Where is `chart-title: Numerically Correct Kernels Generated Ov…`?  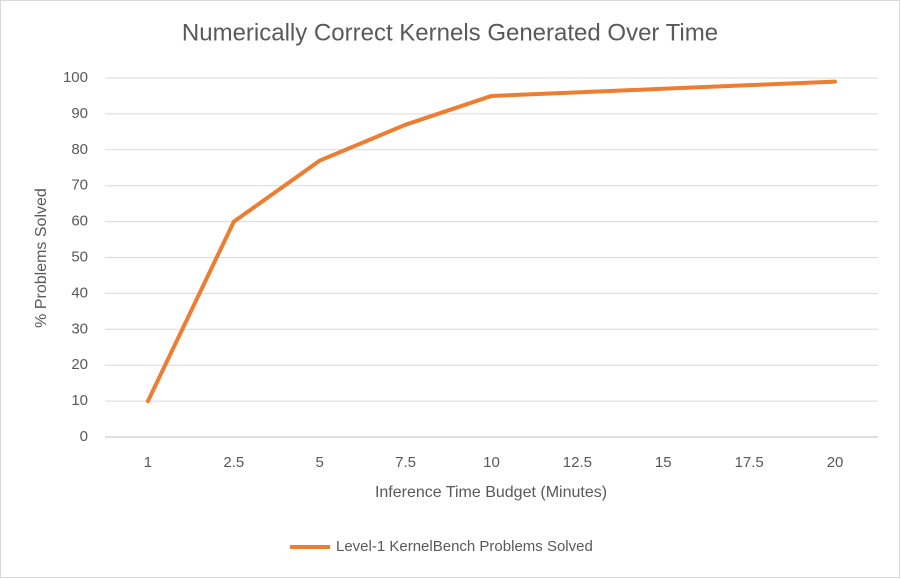
chart-title: Numerically Correct Kernels Generated Ov… is located at coordinates (450, 32).